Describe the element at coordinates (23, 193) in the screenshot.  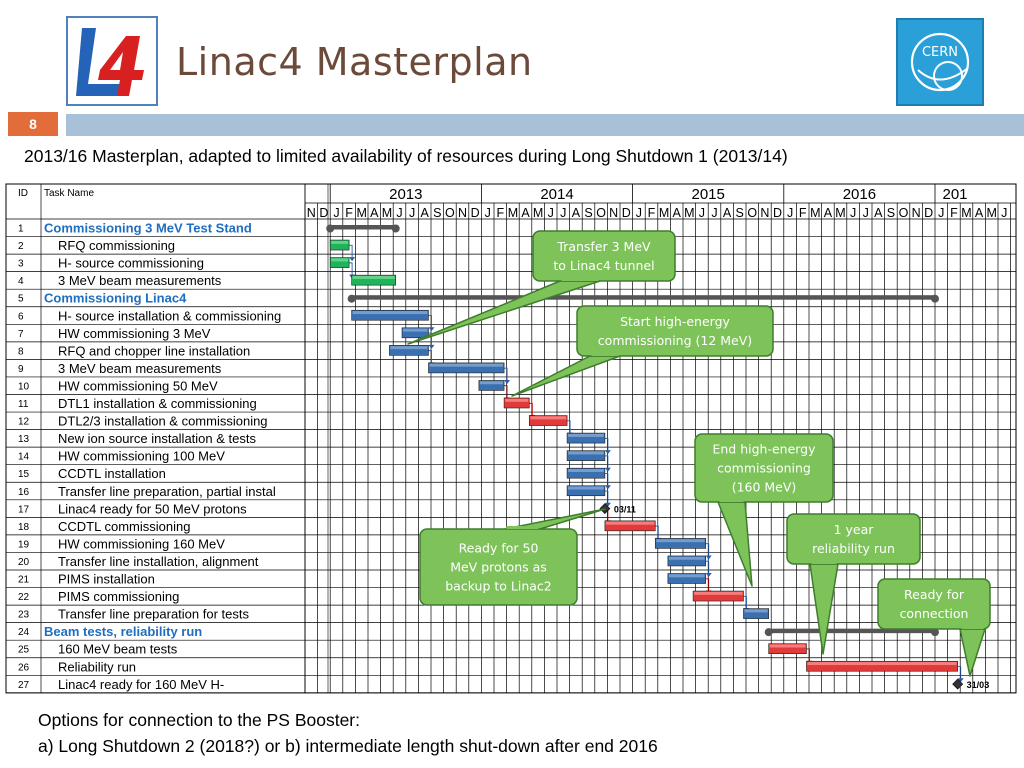
I see `column-header-id: ID` at that location.